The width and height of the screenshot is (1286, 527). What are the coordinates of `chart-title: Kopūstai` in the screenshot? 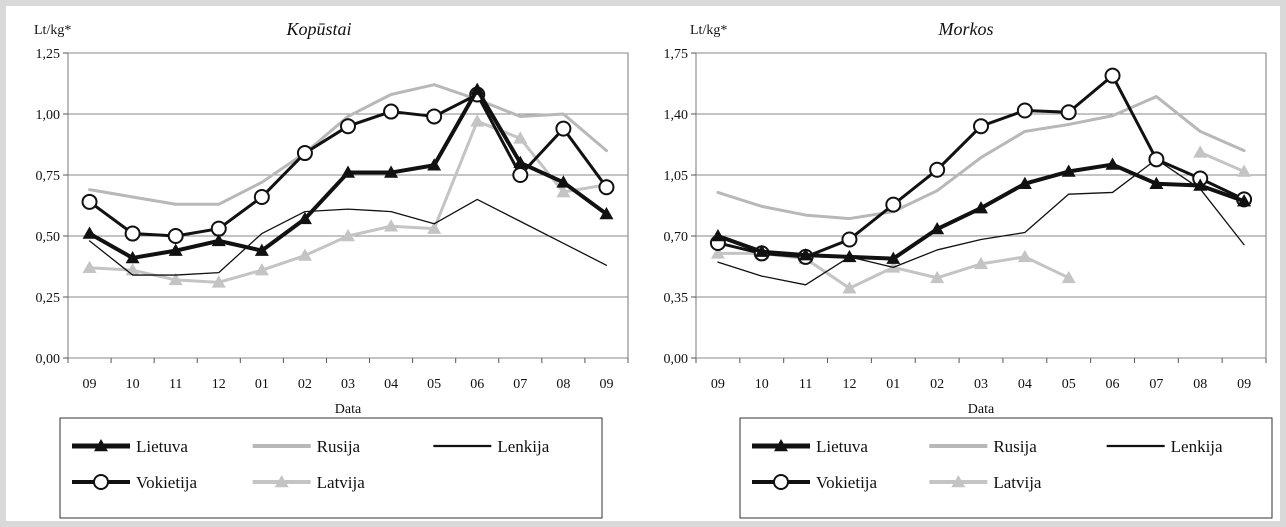 It's located at (318, 29).